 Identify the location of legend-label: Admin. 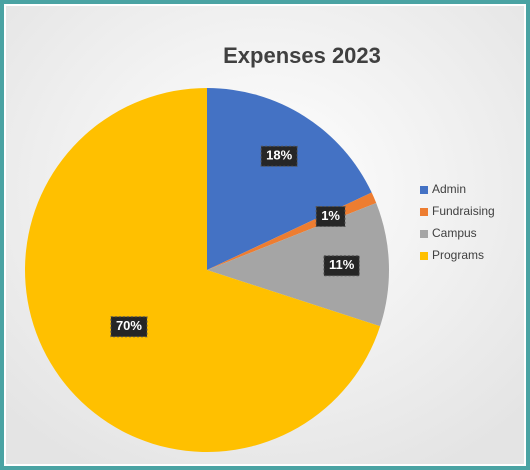
(449, 189).